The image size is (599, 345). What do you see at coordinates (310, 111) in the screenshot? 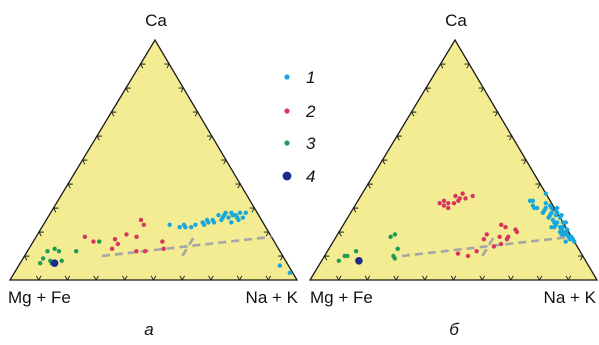
I see `legend-label-2: 2` at bounding box center [310, 111].